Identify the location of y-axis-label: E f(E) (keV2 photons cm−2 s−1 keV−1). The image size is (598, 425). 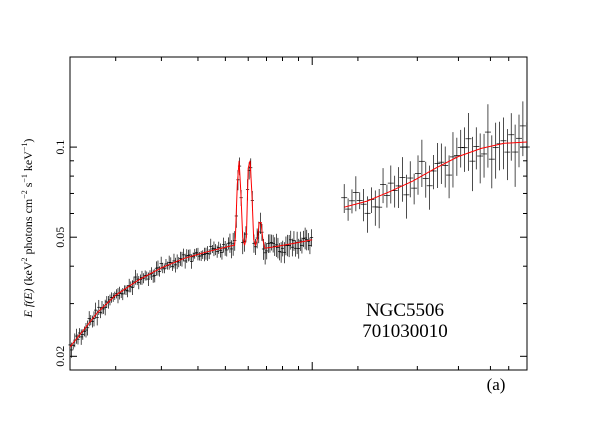
(27, 229).